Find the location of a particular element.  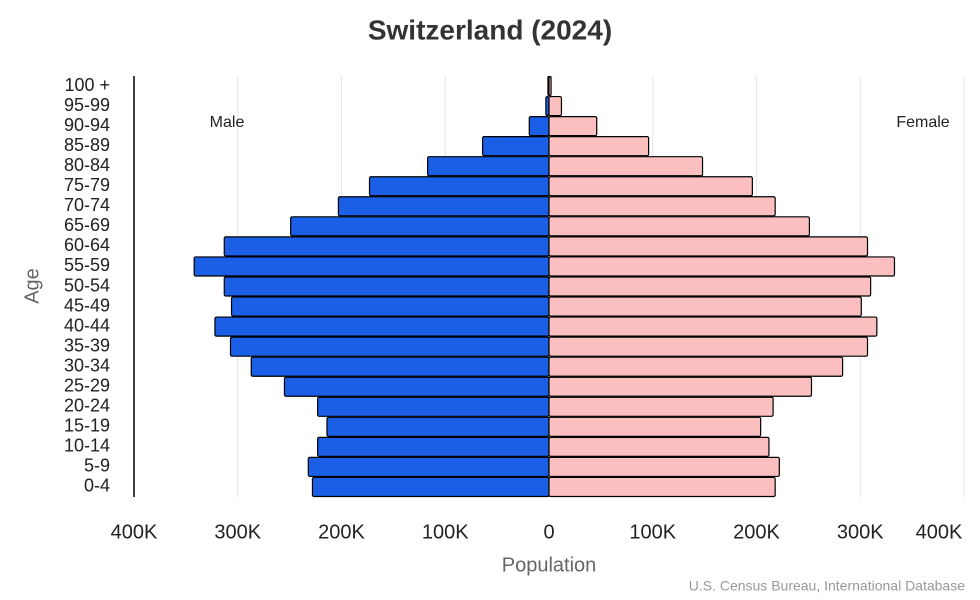

y-tick-label: 30-34 is located at coordinates (87, 365).